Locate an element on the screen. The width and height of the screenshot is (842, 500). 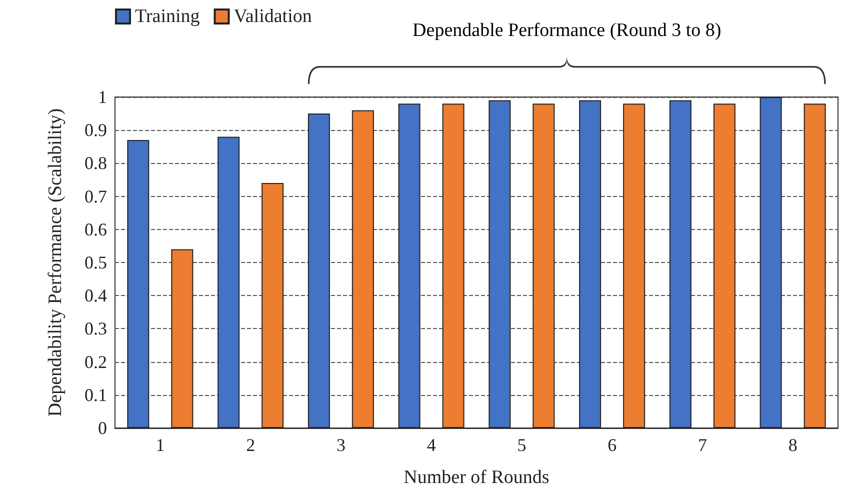
text: Dependable Performance (Round 3 to 8) is located at coordinates (567, 31).